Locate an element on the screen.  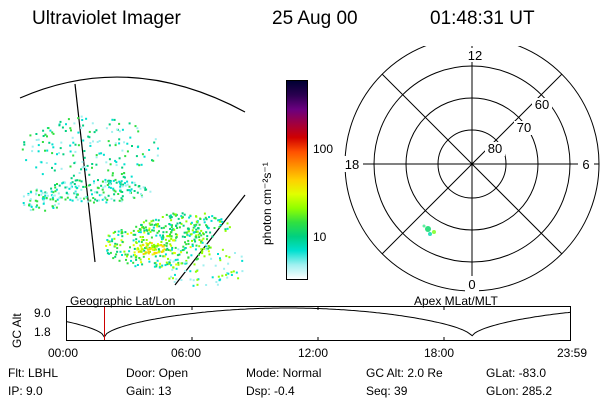
altitude-xtick-2359: 23:59 is located at coordinates (572, 353).